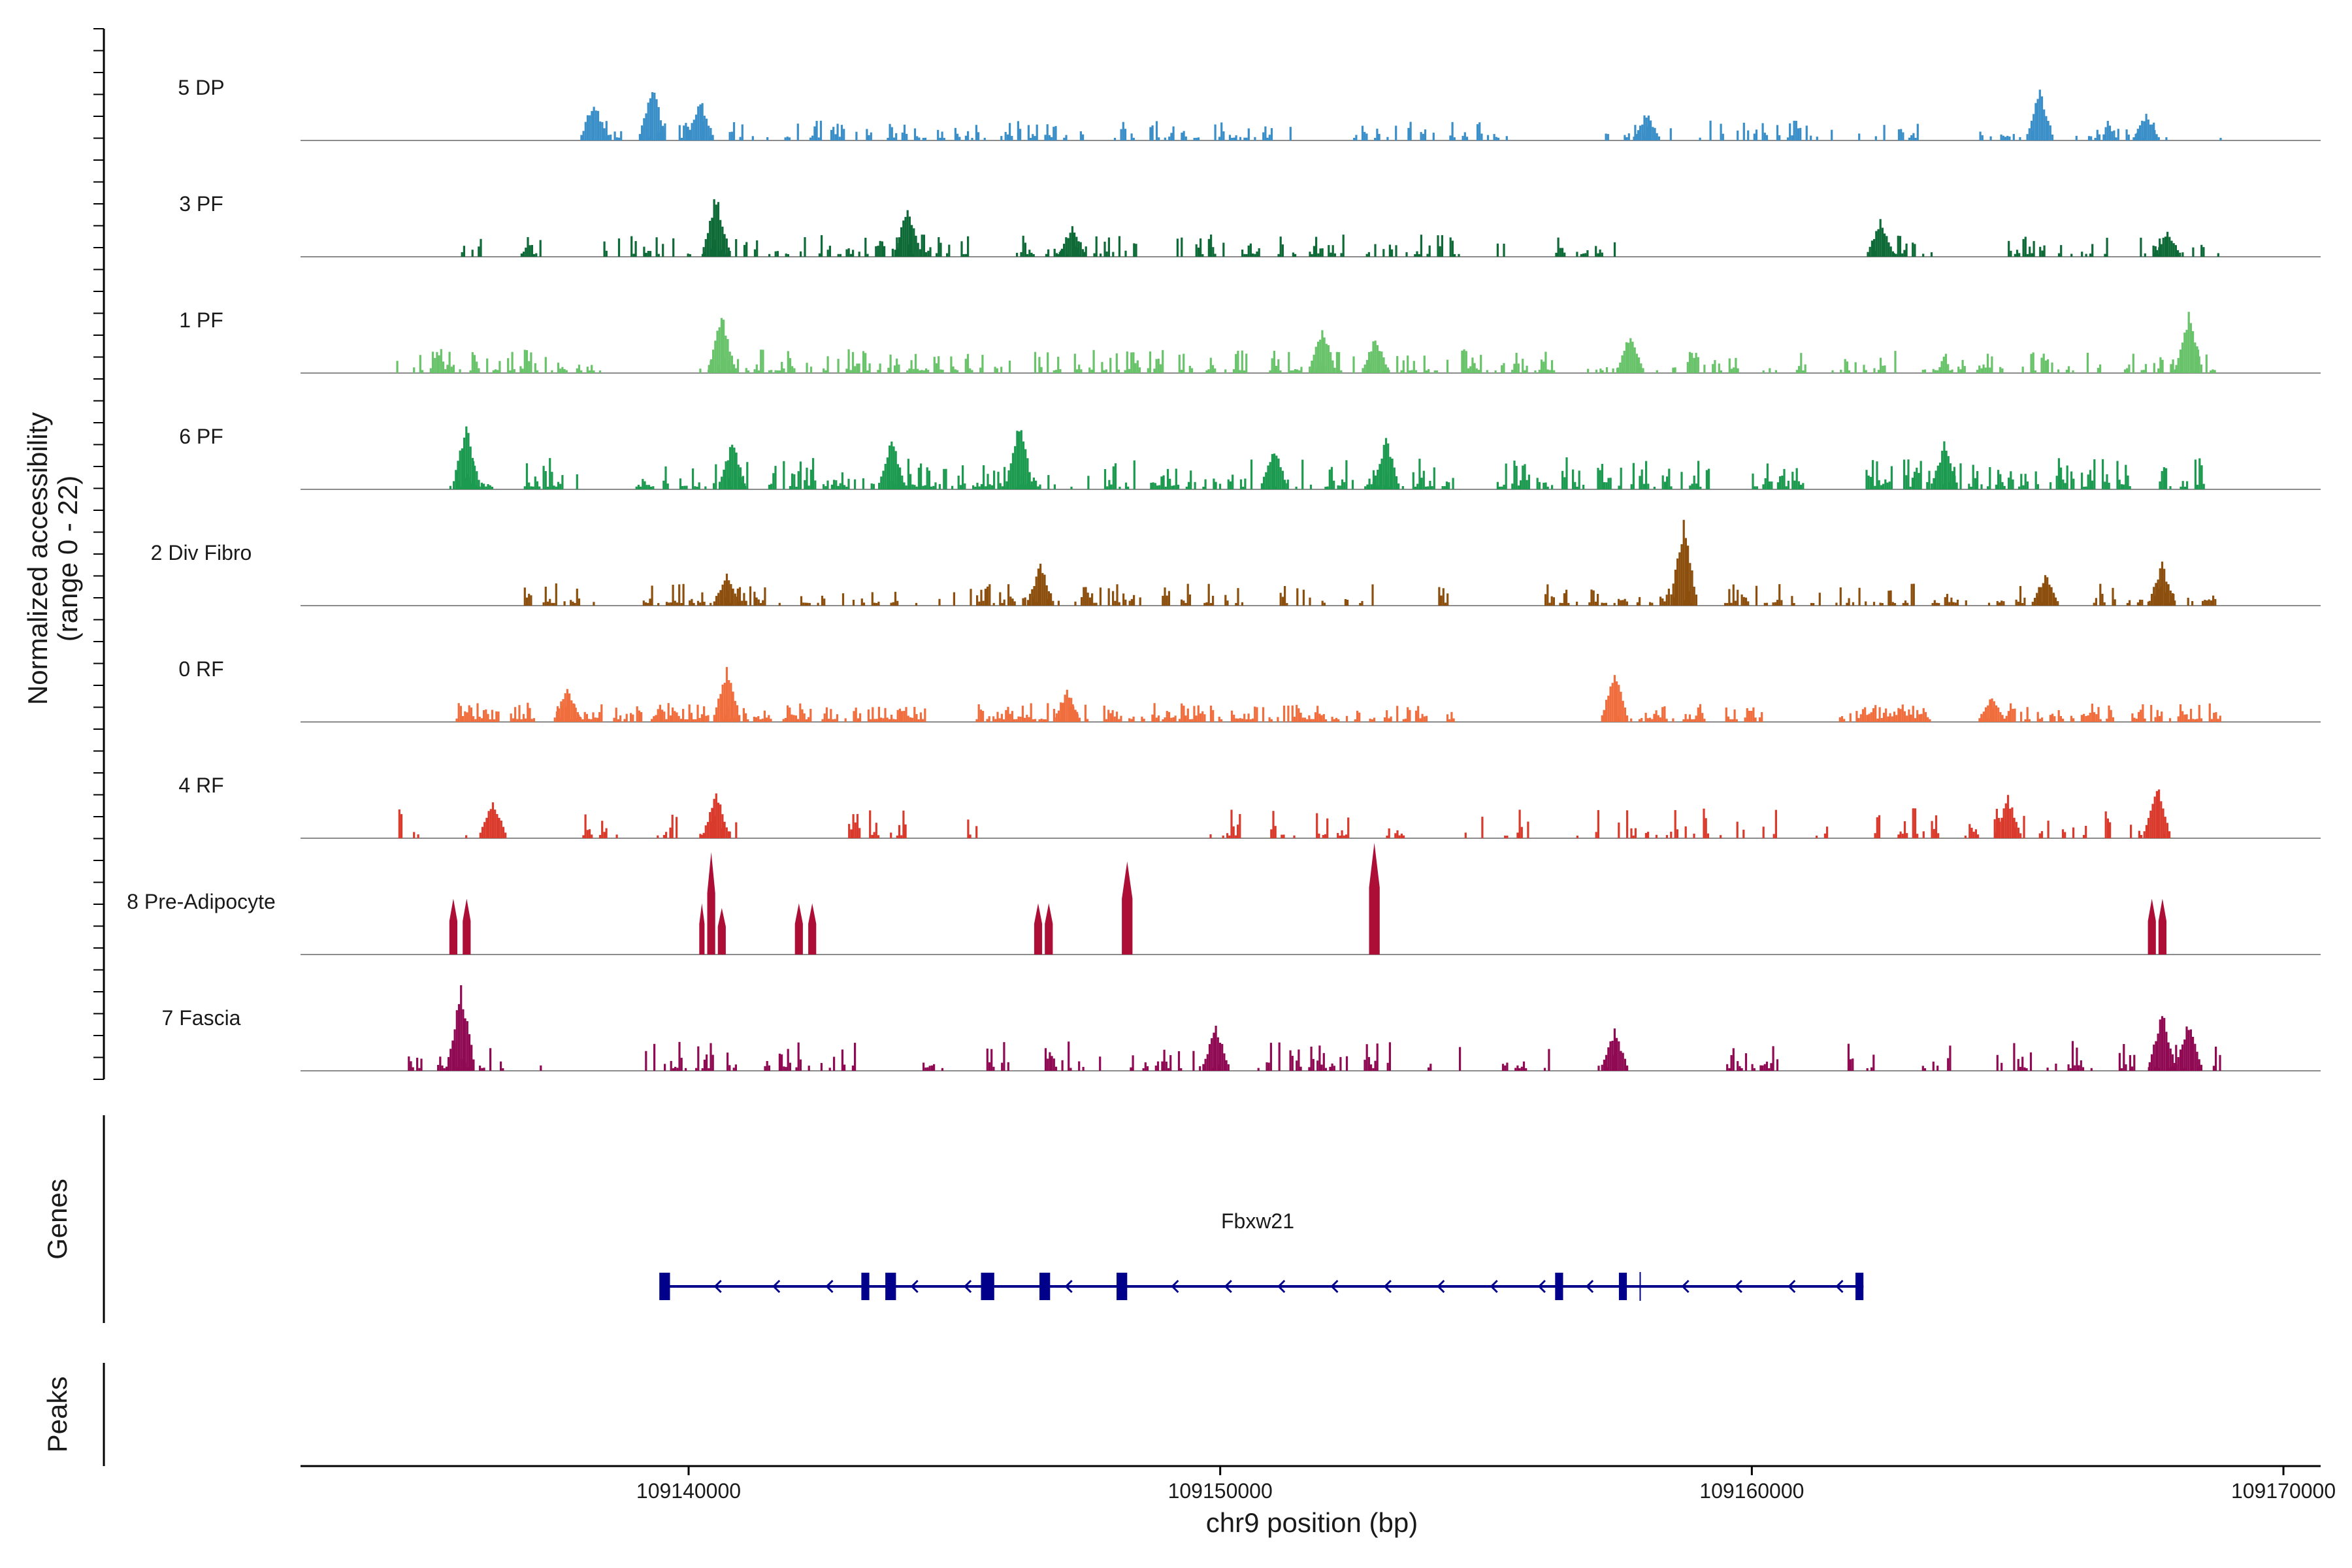 Image resolution: width=2352 pixels, height=1568 pixels. Describe the element at coordinates (67, 559) in the screenshot. I see `y-axis-title-range: (range 0 - 22)` at that location.